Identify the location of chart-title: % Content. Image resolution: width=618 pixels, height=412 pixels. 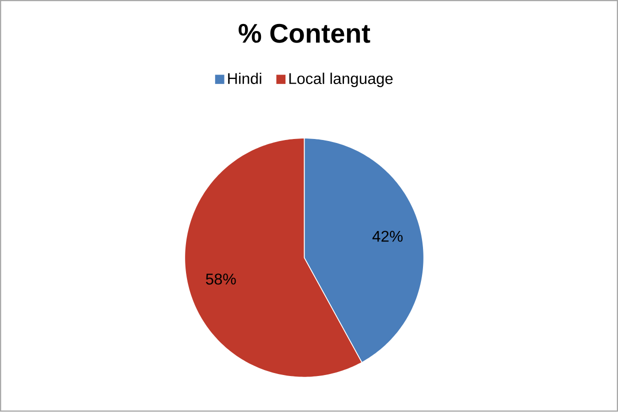
(304, 34).